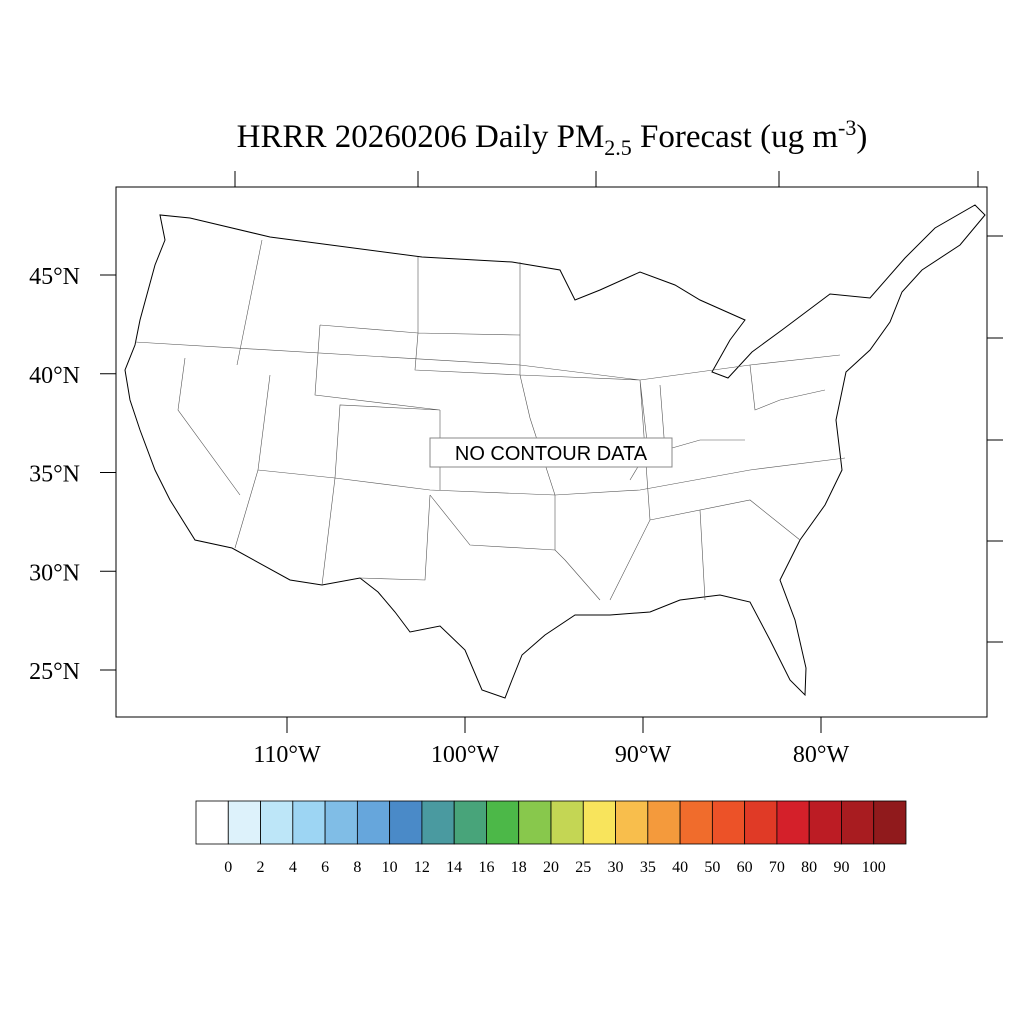  Describe the element at coordinates (648, 867) in the screenshot. I see `colorbar-label: 35` at that location.